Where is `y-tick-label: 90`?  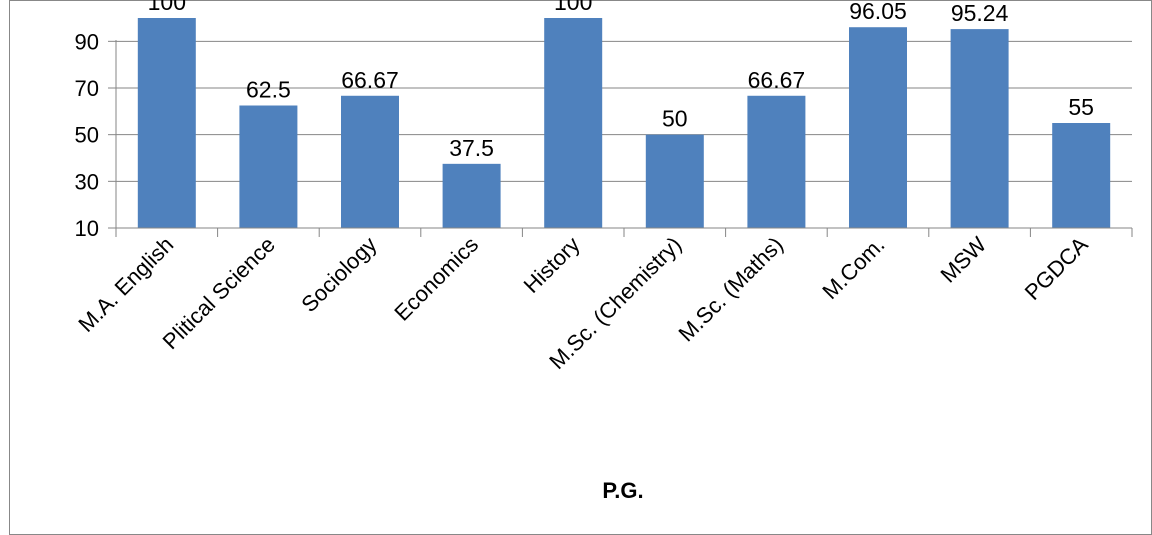 y-tick-label: 90 is located at coordinates (87, 41).